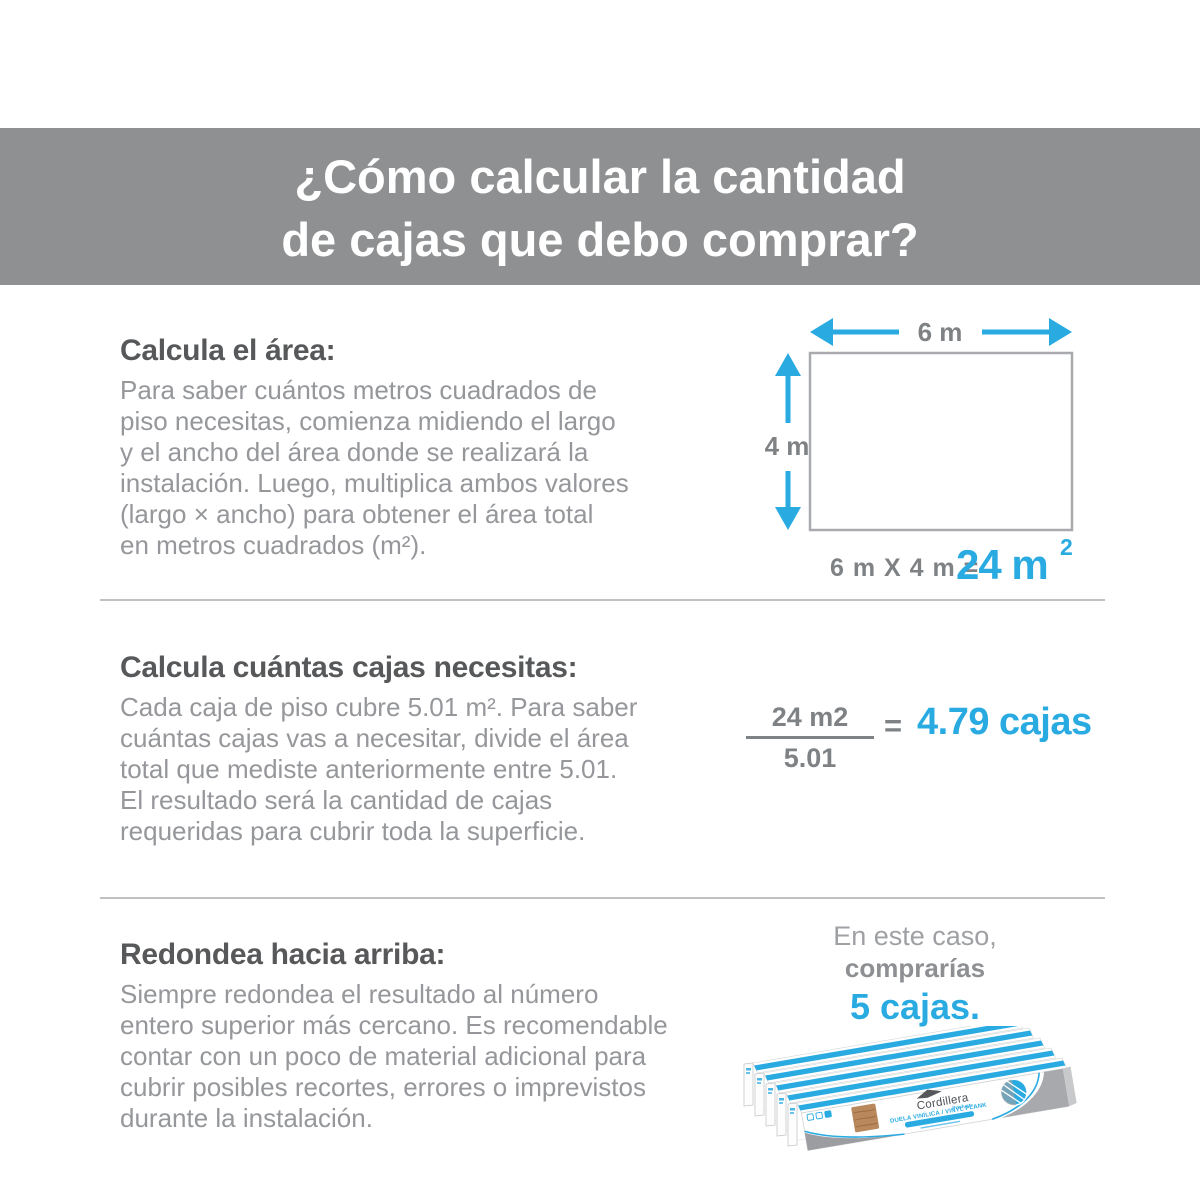  What do you see at coordinates (810, 717) in the screenshot?
I see `fraction-numerator: 24 m2` at bounding box center [810, 717].